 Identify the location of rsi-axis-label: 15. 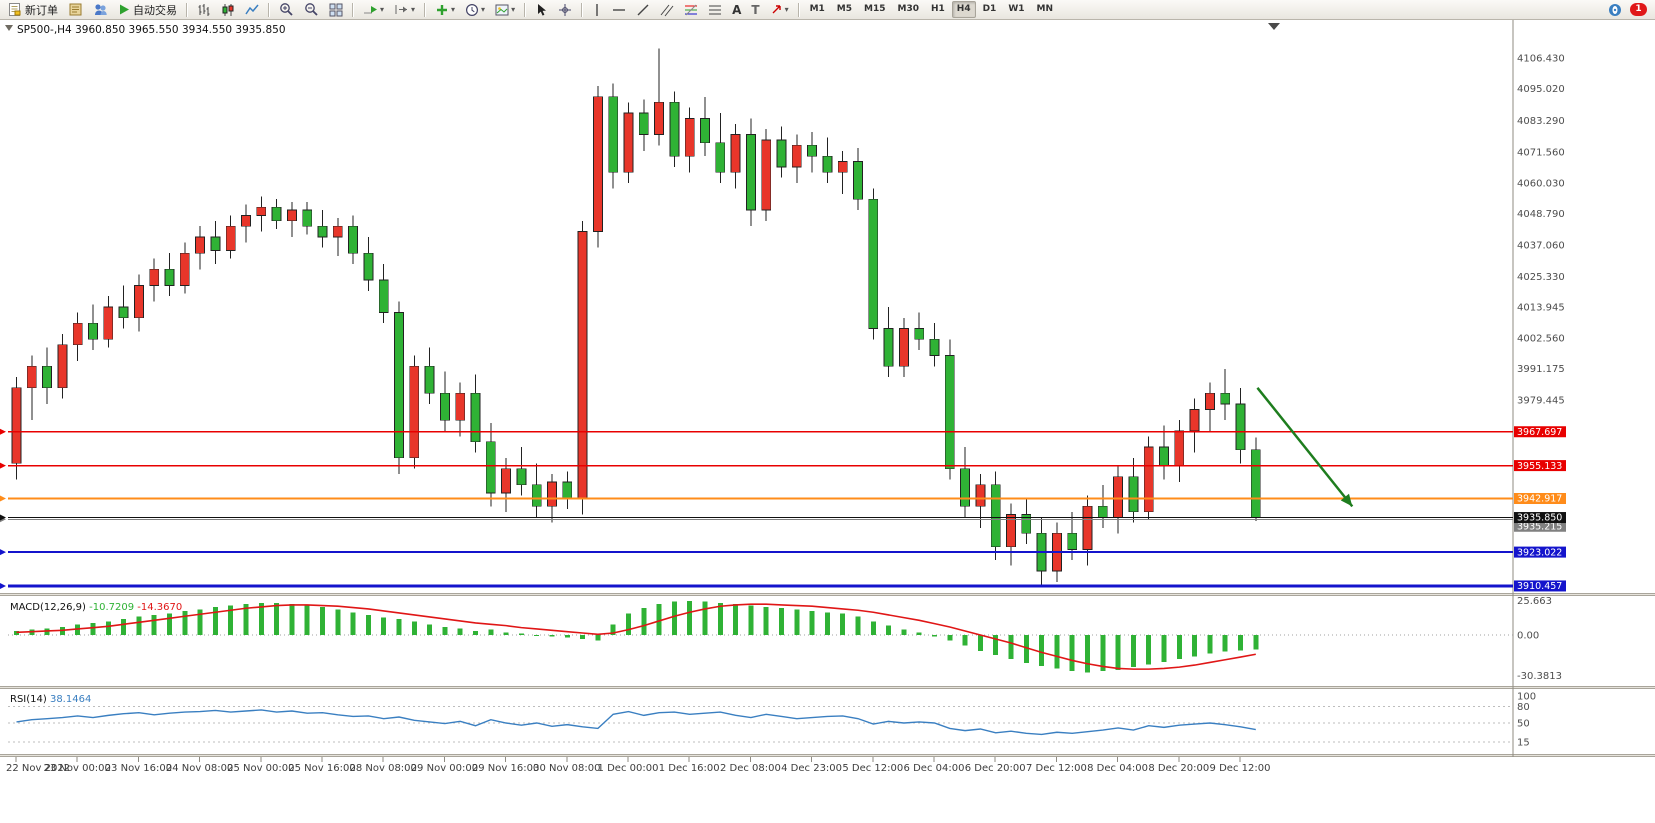
(1523, 743).